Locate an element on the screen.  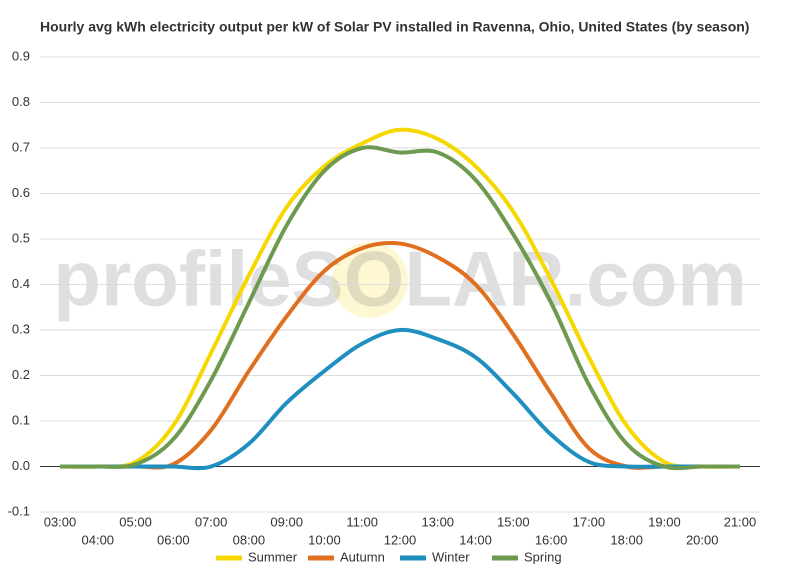
x-tick-label: 17:00 is located at coordinates (589, 521).